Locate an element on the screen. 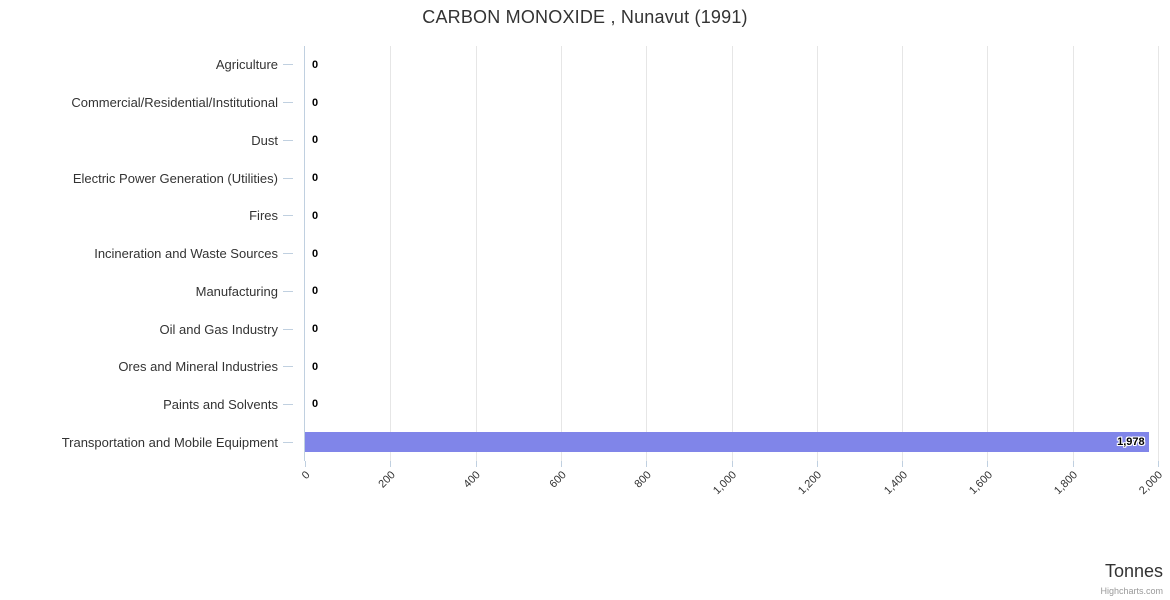 This screenshot has height=600, width=1170. category-row: Dust is located at coordinates (146, 140).